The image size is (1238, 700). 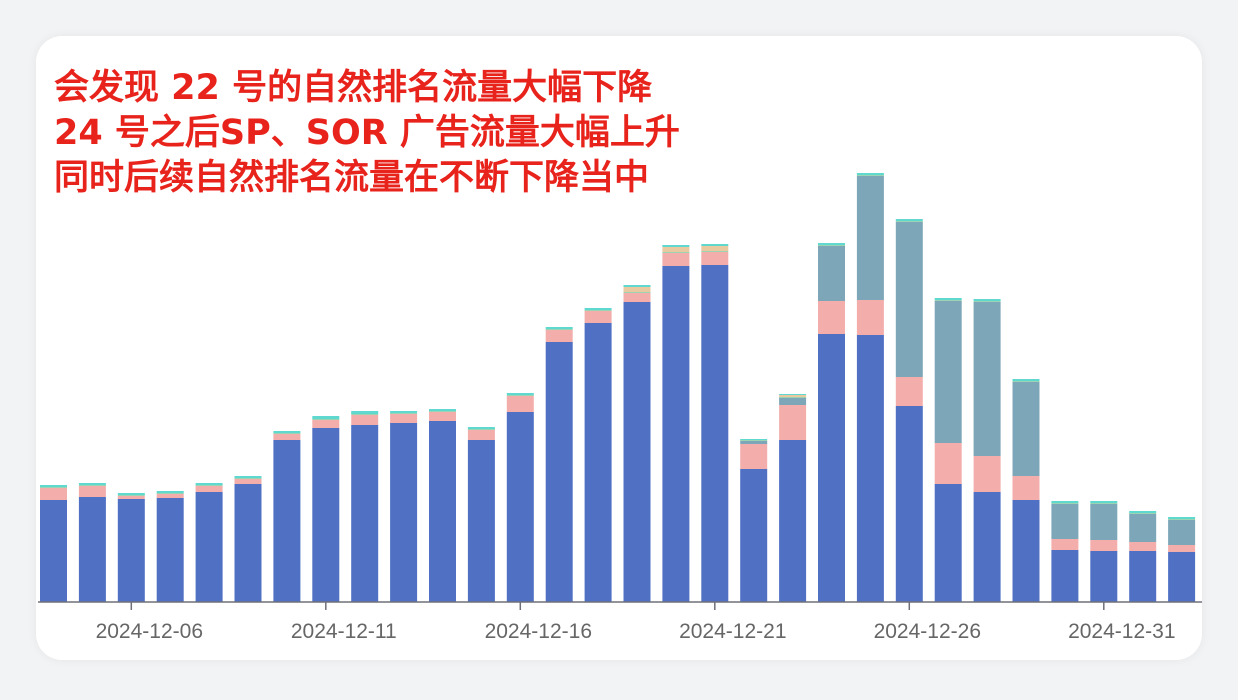 I want to click on bar-segment-2024-12-25-s2, so click(x=870, y=238).